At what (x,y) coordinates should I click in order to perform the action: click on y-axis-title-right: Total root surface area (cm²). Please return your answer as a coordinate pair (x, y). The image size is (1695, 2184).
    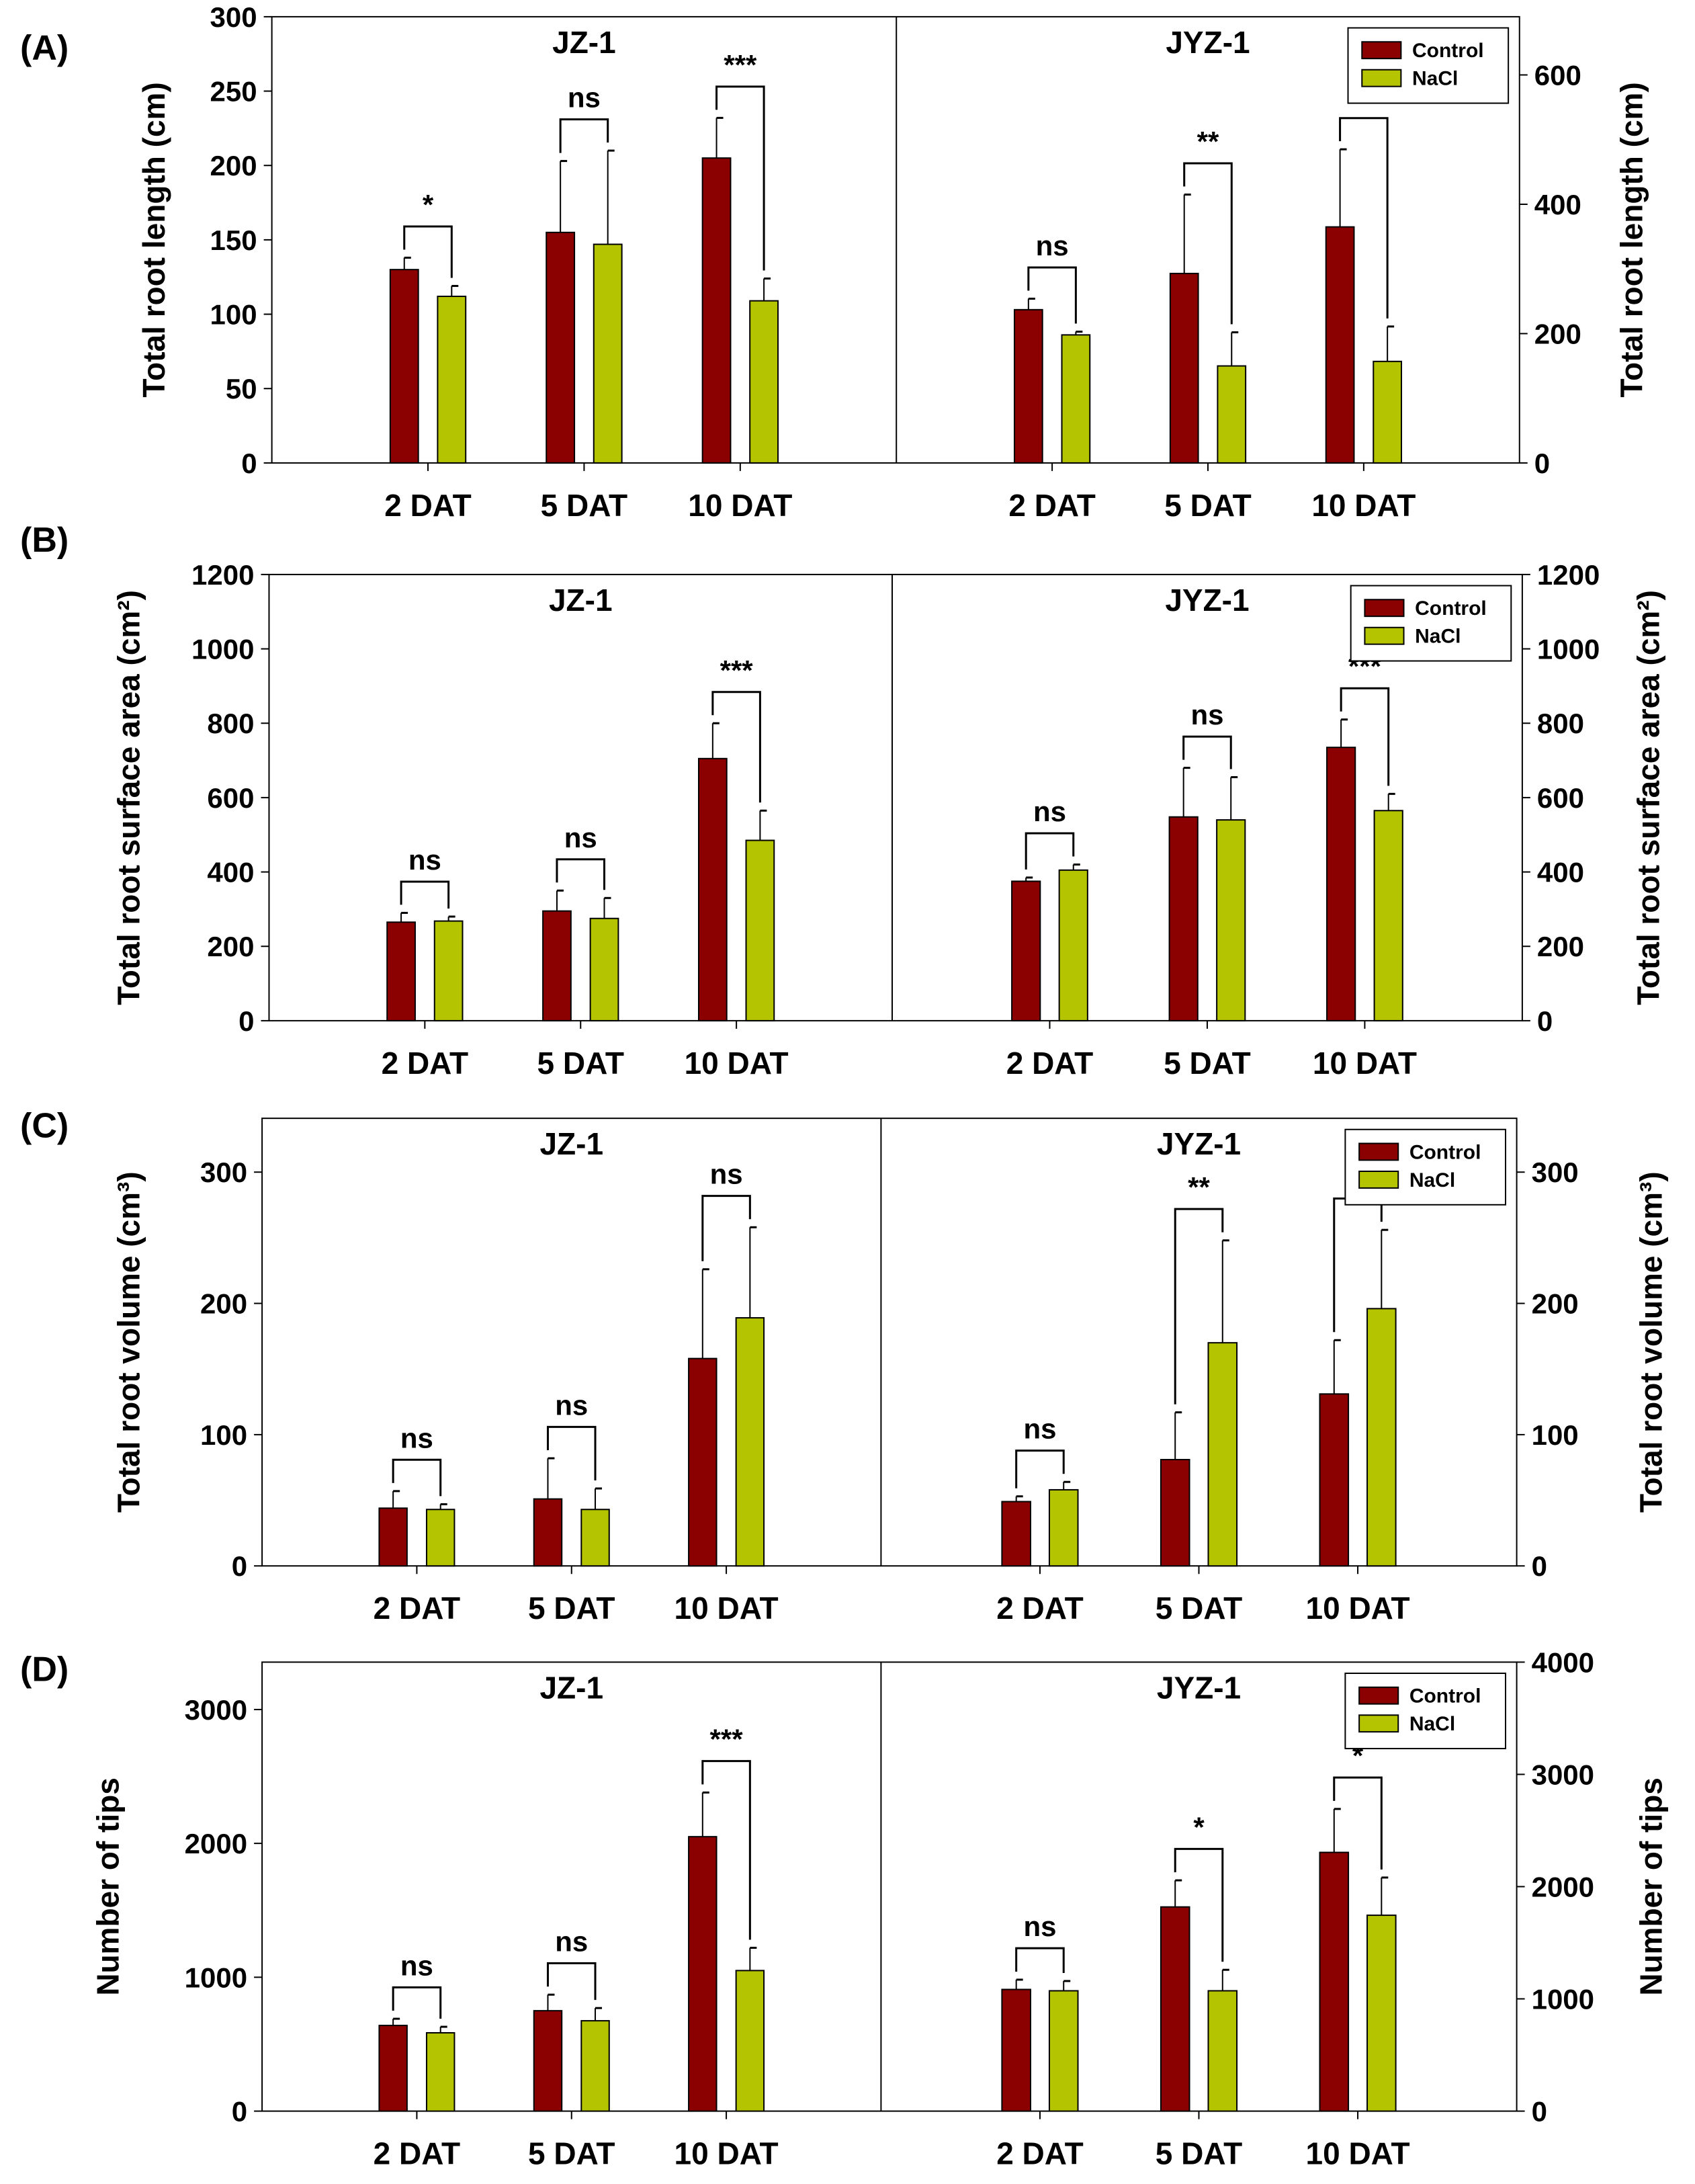
    Looking at the image, I should click on (1648, 798).